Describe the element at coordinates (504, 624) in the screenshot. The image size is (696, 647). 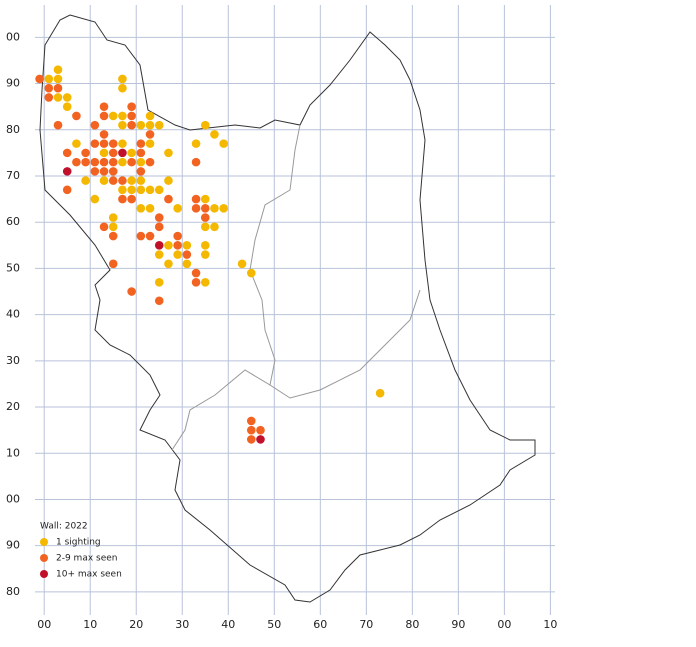
I see `x-tick-label: 00` at that location.